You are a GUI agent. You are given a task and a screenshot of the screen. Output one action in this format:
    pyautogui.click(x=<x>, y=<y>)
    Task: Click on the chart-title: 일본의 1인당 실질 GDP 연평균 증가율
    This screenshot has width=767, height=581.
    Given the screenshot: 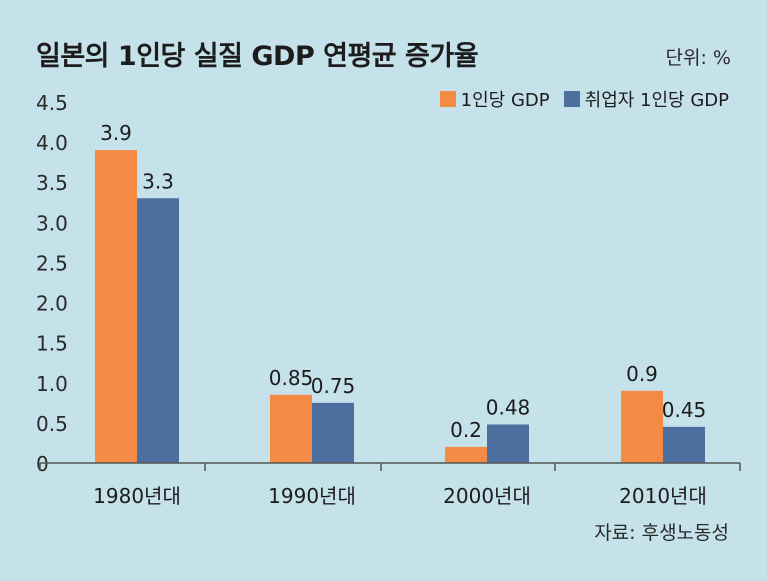 What is the action you would take?
    pyautogui.click(x=257, y=56)
    